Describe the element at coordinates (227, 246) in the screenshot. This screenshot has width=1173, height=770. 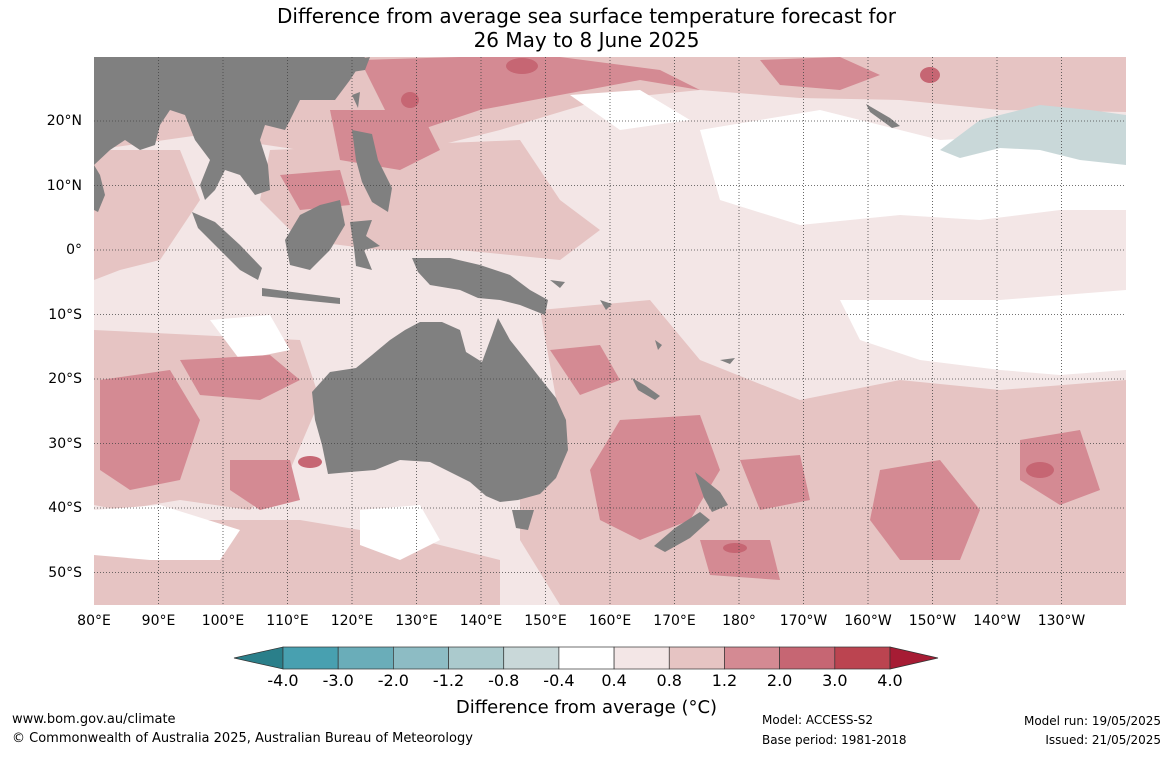
I see `sumatra` at that location.